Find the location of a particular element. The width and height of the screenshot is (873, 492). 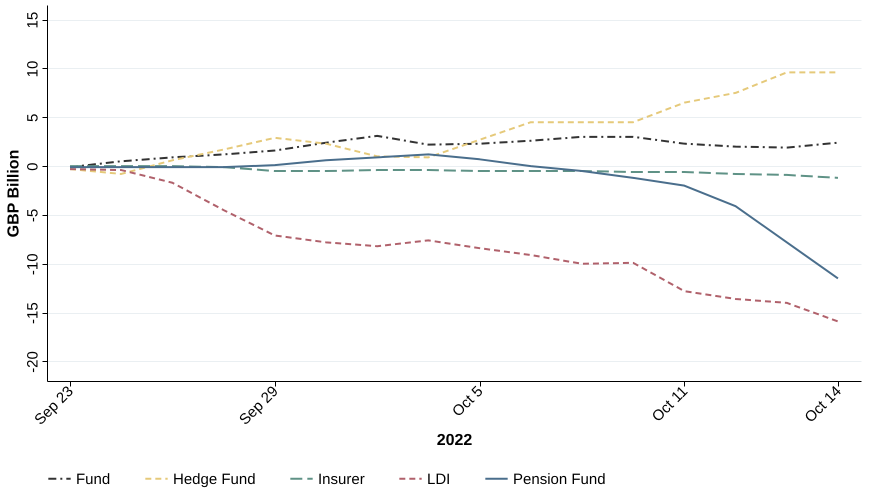

x-tick-label: Oct 5 is located at coordinates (467, 401).